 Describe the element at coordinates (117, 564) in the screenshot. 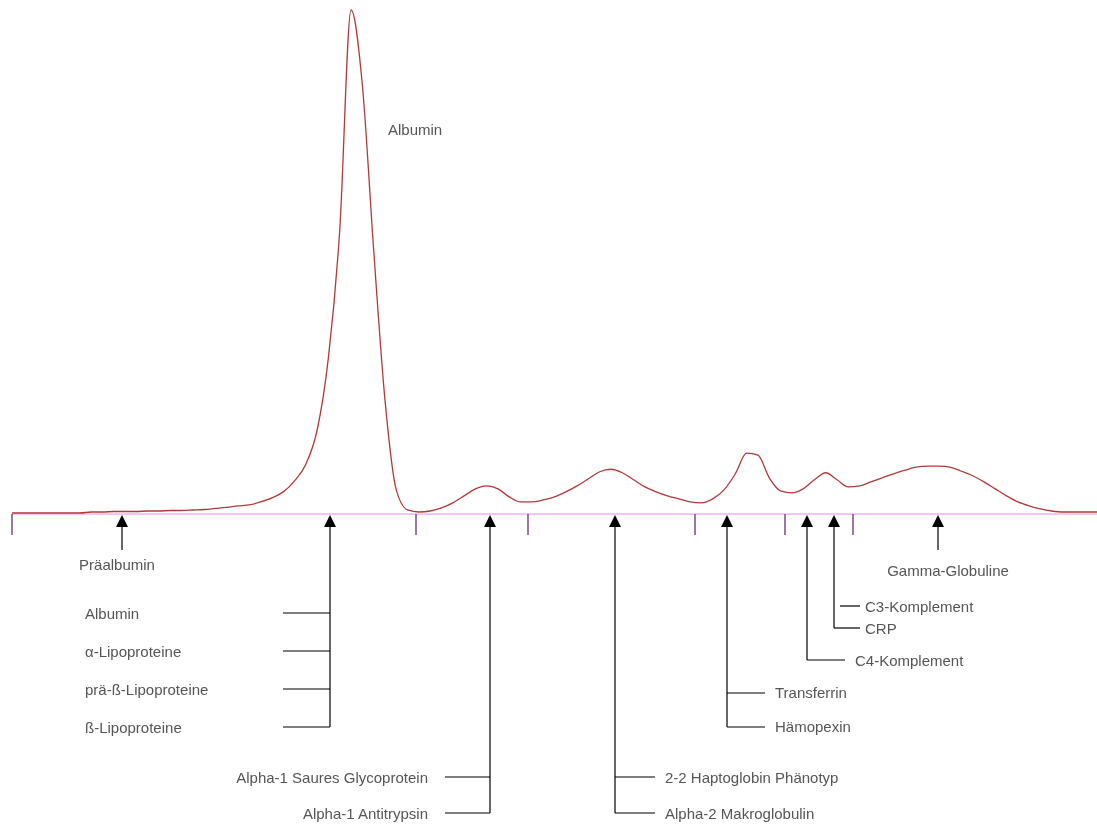

I see `text: Präalbumin` at that location.